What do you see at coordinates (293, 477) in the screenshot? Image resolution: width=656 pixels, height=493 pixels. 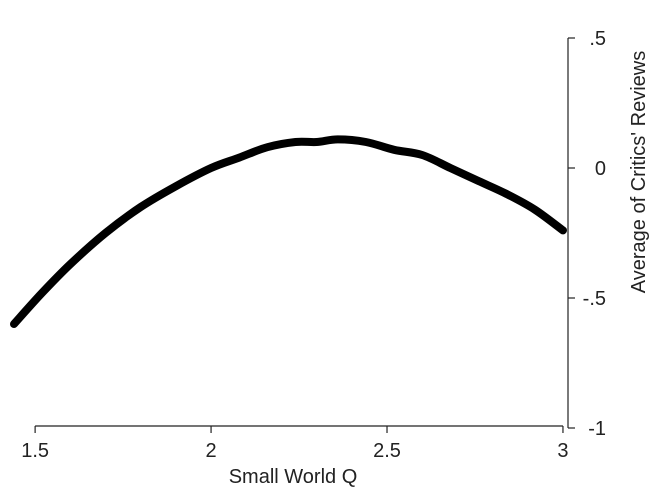 I see `x-axis-title: Small World Q` at bounding box center [293, 477].